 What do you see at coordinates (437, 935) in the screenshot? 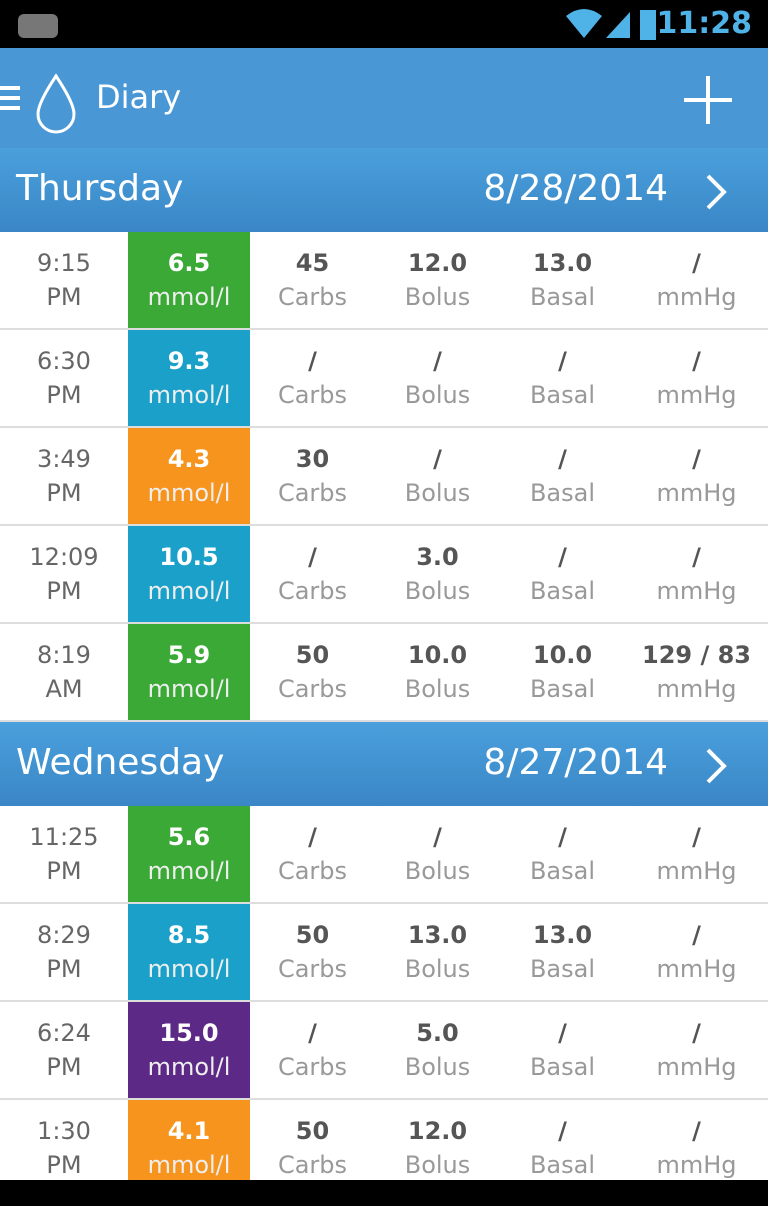
I see `bolus-value: 13.0` at bounding box center [437, 935].